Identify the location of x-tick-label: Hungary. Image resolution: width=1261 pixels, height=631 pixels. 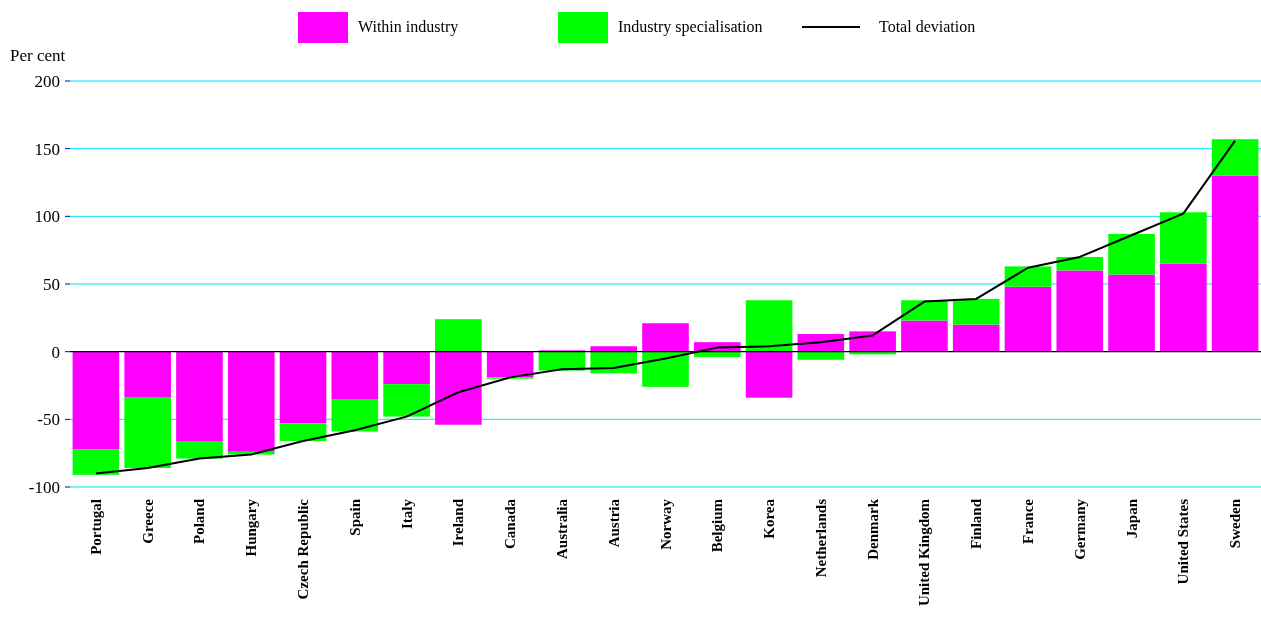
(251, 527).